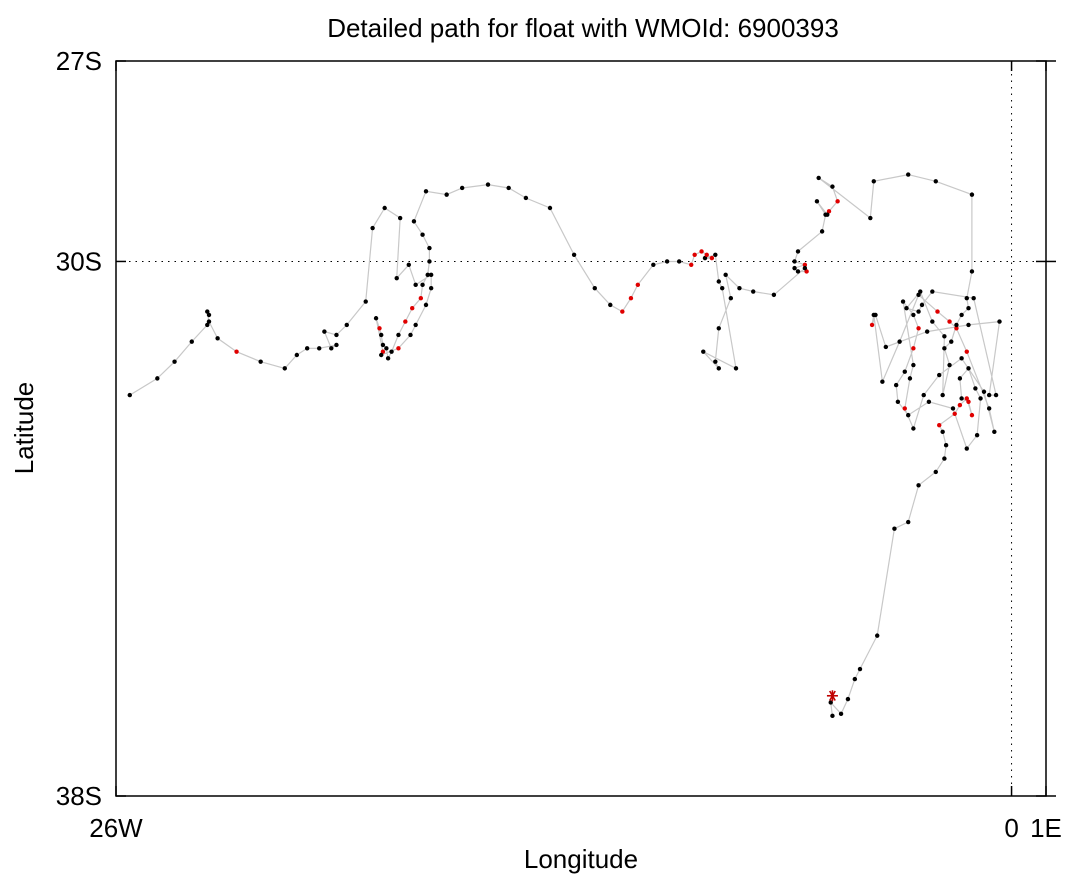 The width and height of the screenshot is (1077, 881). What do you see at coordinates (79, 261) in the screenshot?
I see `y-tick-label: 30S` at bounding box center [79, 261].